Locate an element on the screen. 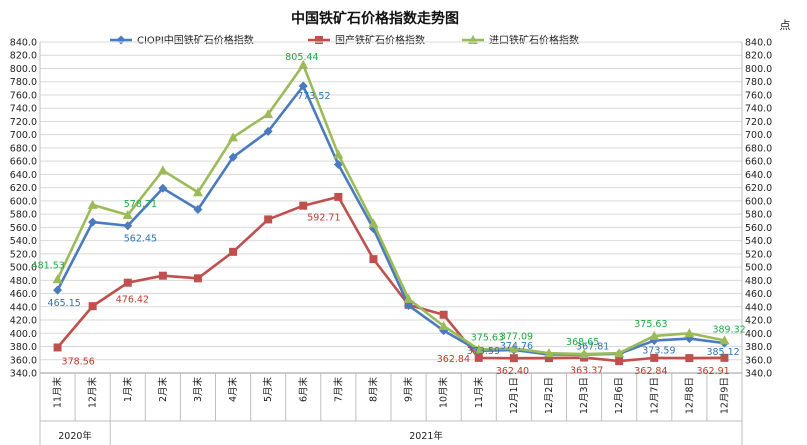  legend-label: 国产铁矿石价格指数 is located at coordinates (380, 40).